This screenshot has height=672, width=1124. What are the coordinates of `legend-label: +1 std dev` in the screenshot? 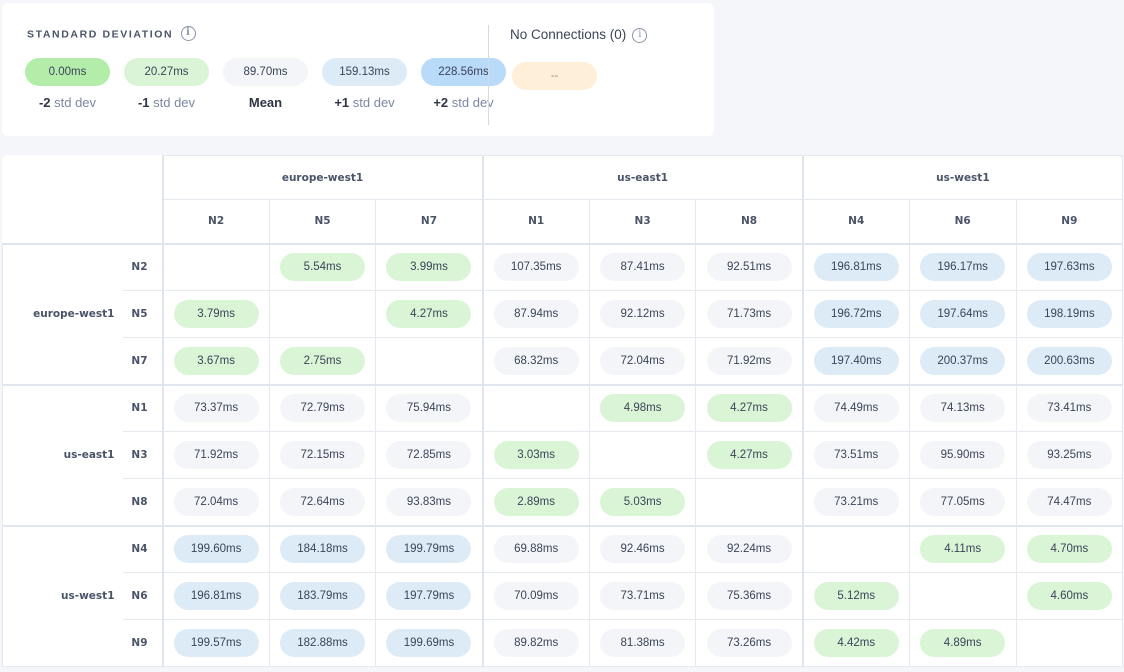 It's located at (364, 102).